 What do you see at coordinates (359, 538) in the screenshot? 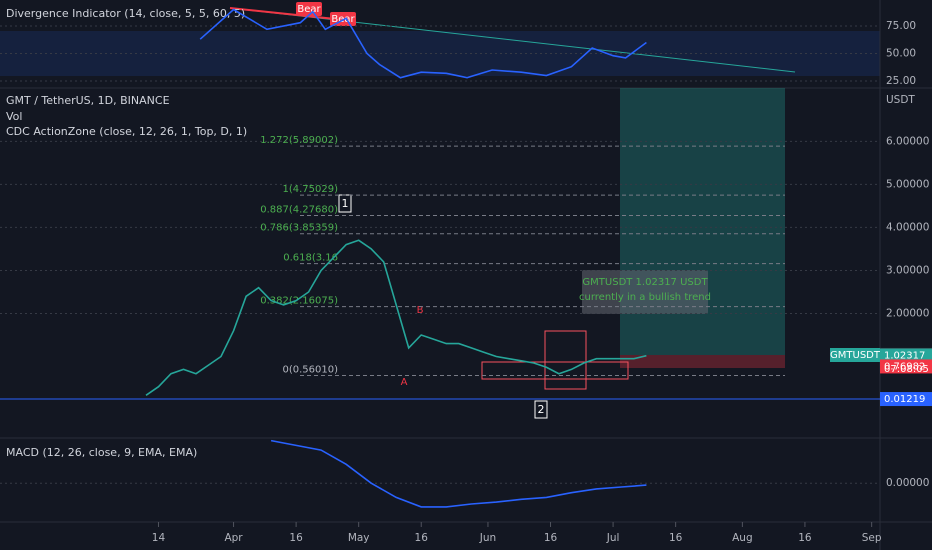
I see `x-tick-label: May` at bounding box center [359, 538].